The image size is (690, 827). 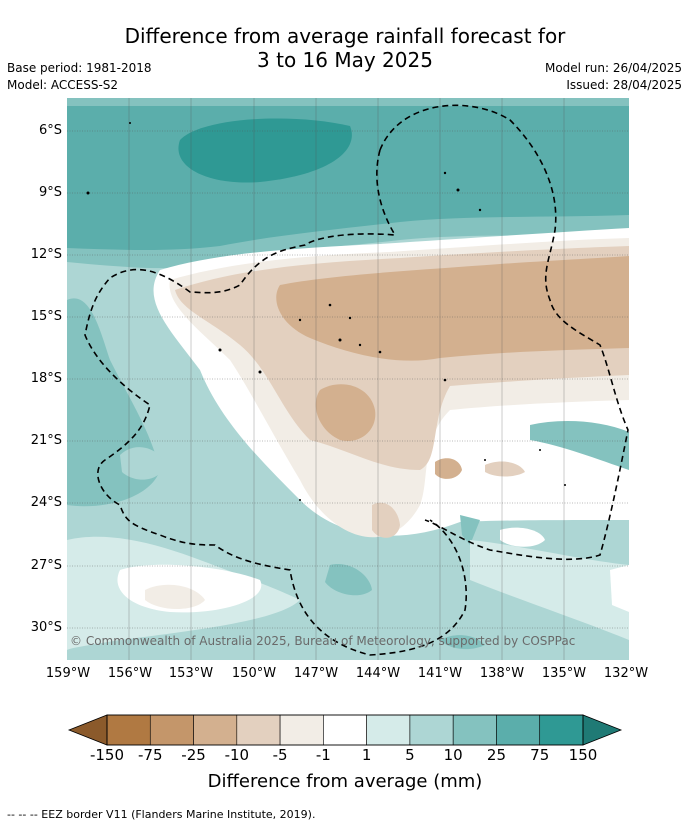 What do you see at coordinates (46, 254) in the screenshot?
I see `lat-label: 12°S` at bounding box center [46, 254].